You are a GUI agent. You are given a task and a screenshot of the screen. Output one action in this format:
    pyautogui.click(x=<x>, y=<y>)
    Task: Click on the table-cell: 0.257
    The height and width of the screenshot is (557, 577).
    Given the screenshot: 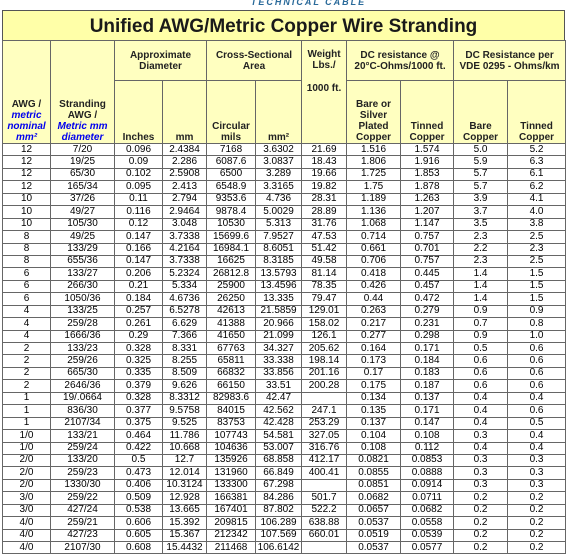 What is the action you would take?
    pyautogui.click(x=138, y=311)
    